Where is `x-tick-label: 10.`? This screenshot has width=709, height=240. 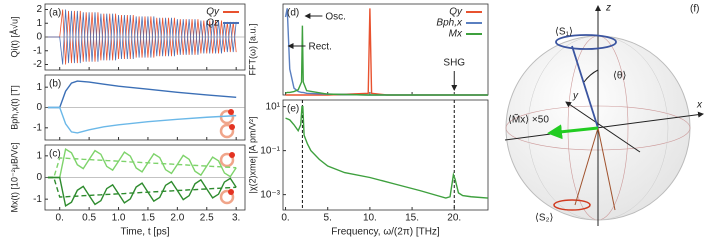 x-tick-label: 10. is located at coordinates (370, 218).